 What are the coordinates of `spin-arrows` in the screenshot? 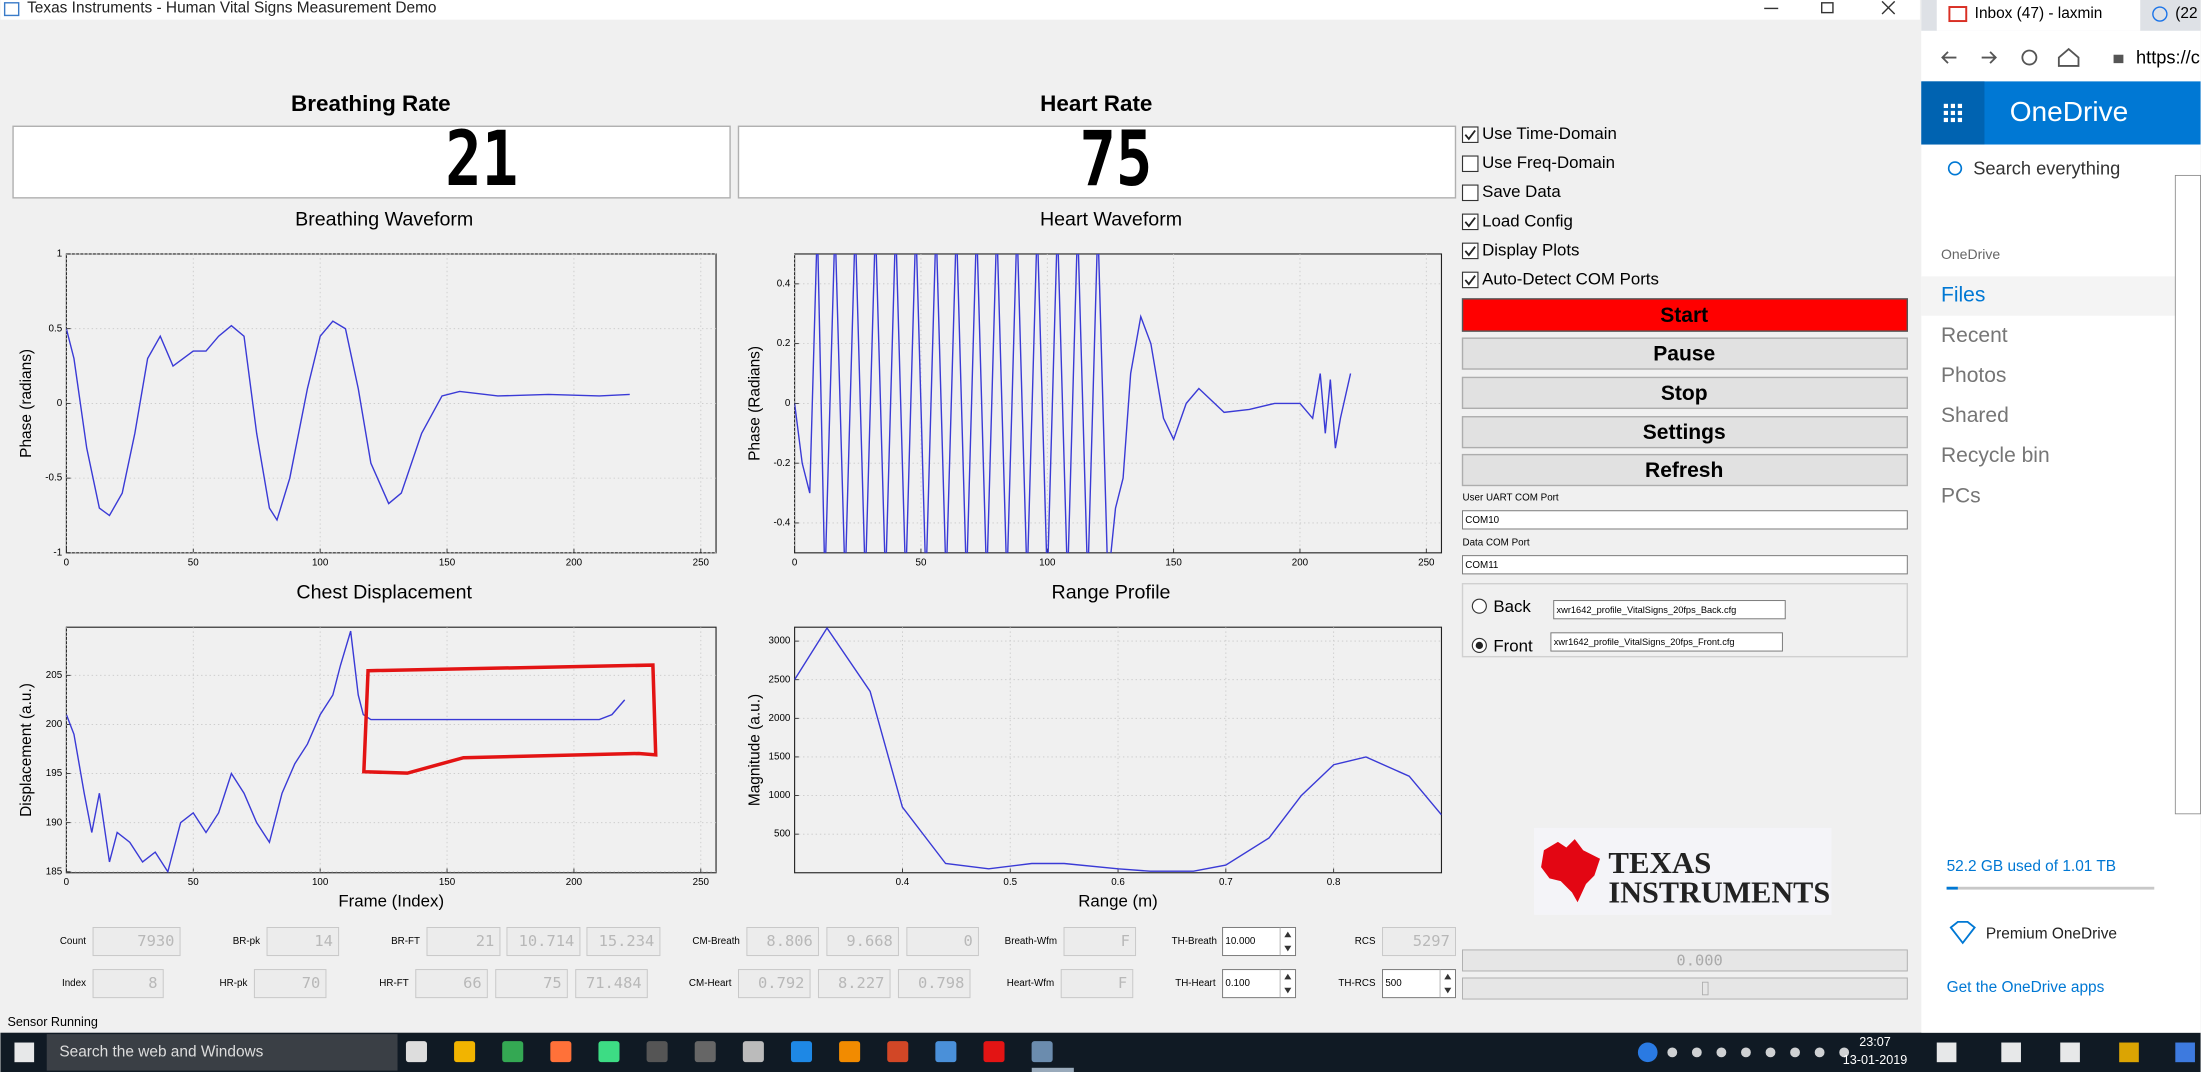 It's located at (1448, 983).